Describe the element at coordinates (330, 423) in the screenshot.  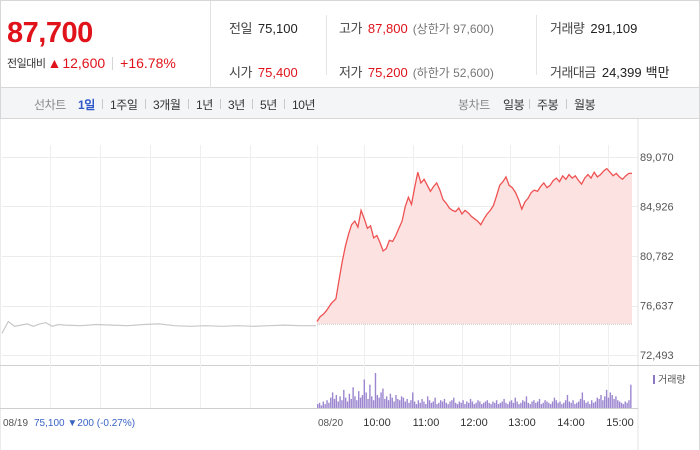
I see `today-label: 08/20` at that location.